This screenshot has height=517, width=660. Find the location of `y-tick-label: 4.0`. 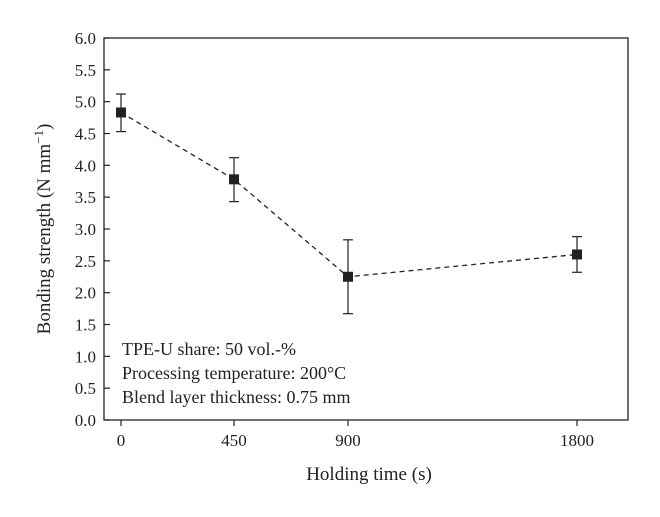

y-tick-label: 4.0 is located at coordinates (85, 165).